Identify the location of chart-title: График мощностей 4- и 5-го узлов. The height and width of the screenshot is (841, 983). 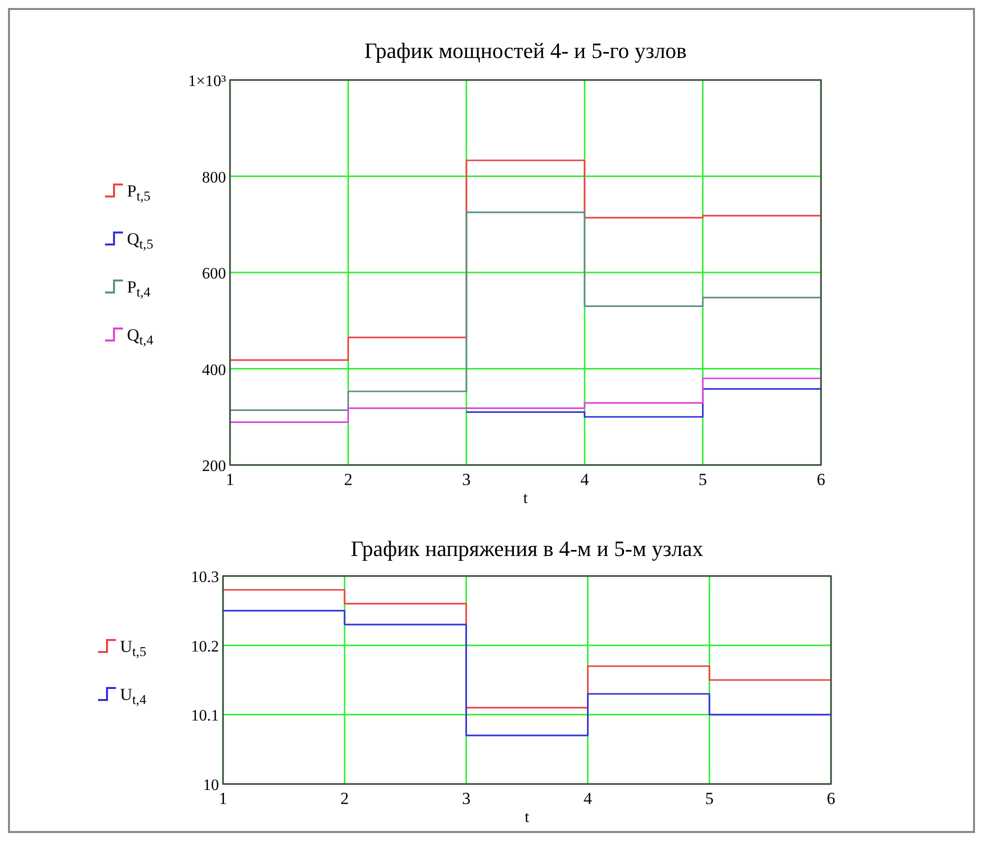
(525, 50).